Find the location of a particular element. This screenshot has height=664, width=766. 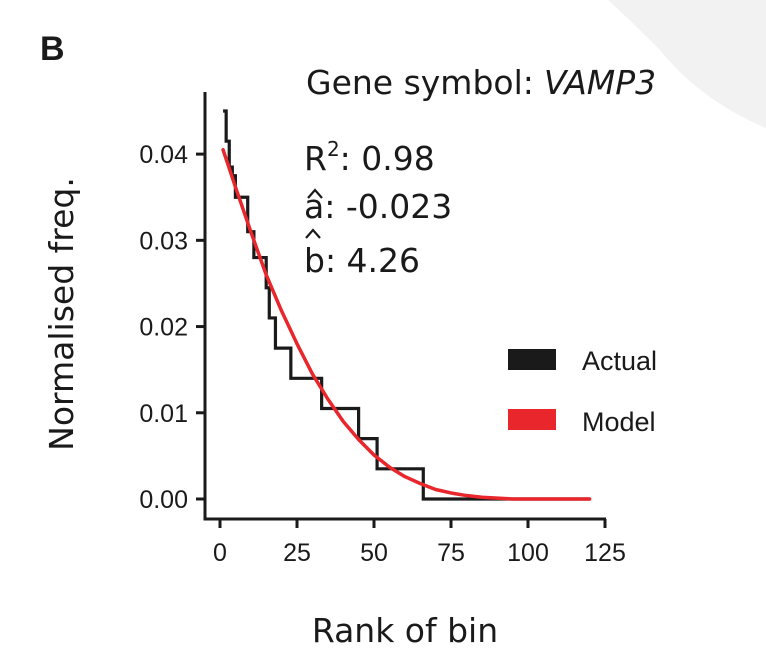

r2-label: R is located at coordinates (315, 158).